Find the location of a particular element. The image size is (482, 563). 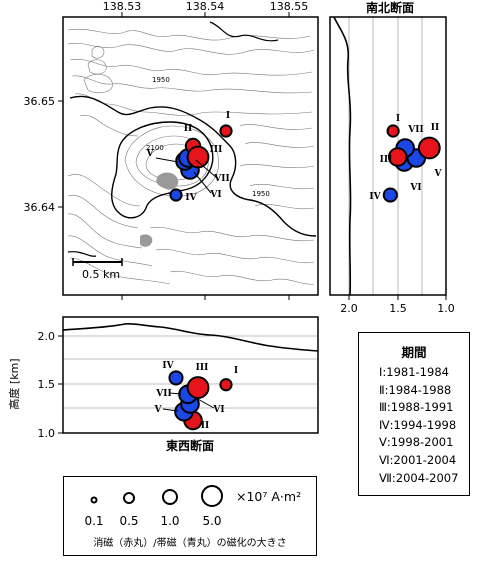

contour-label-2: 2100 is located at coordinates (155, 148).